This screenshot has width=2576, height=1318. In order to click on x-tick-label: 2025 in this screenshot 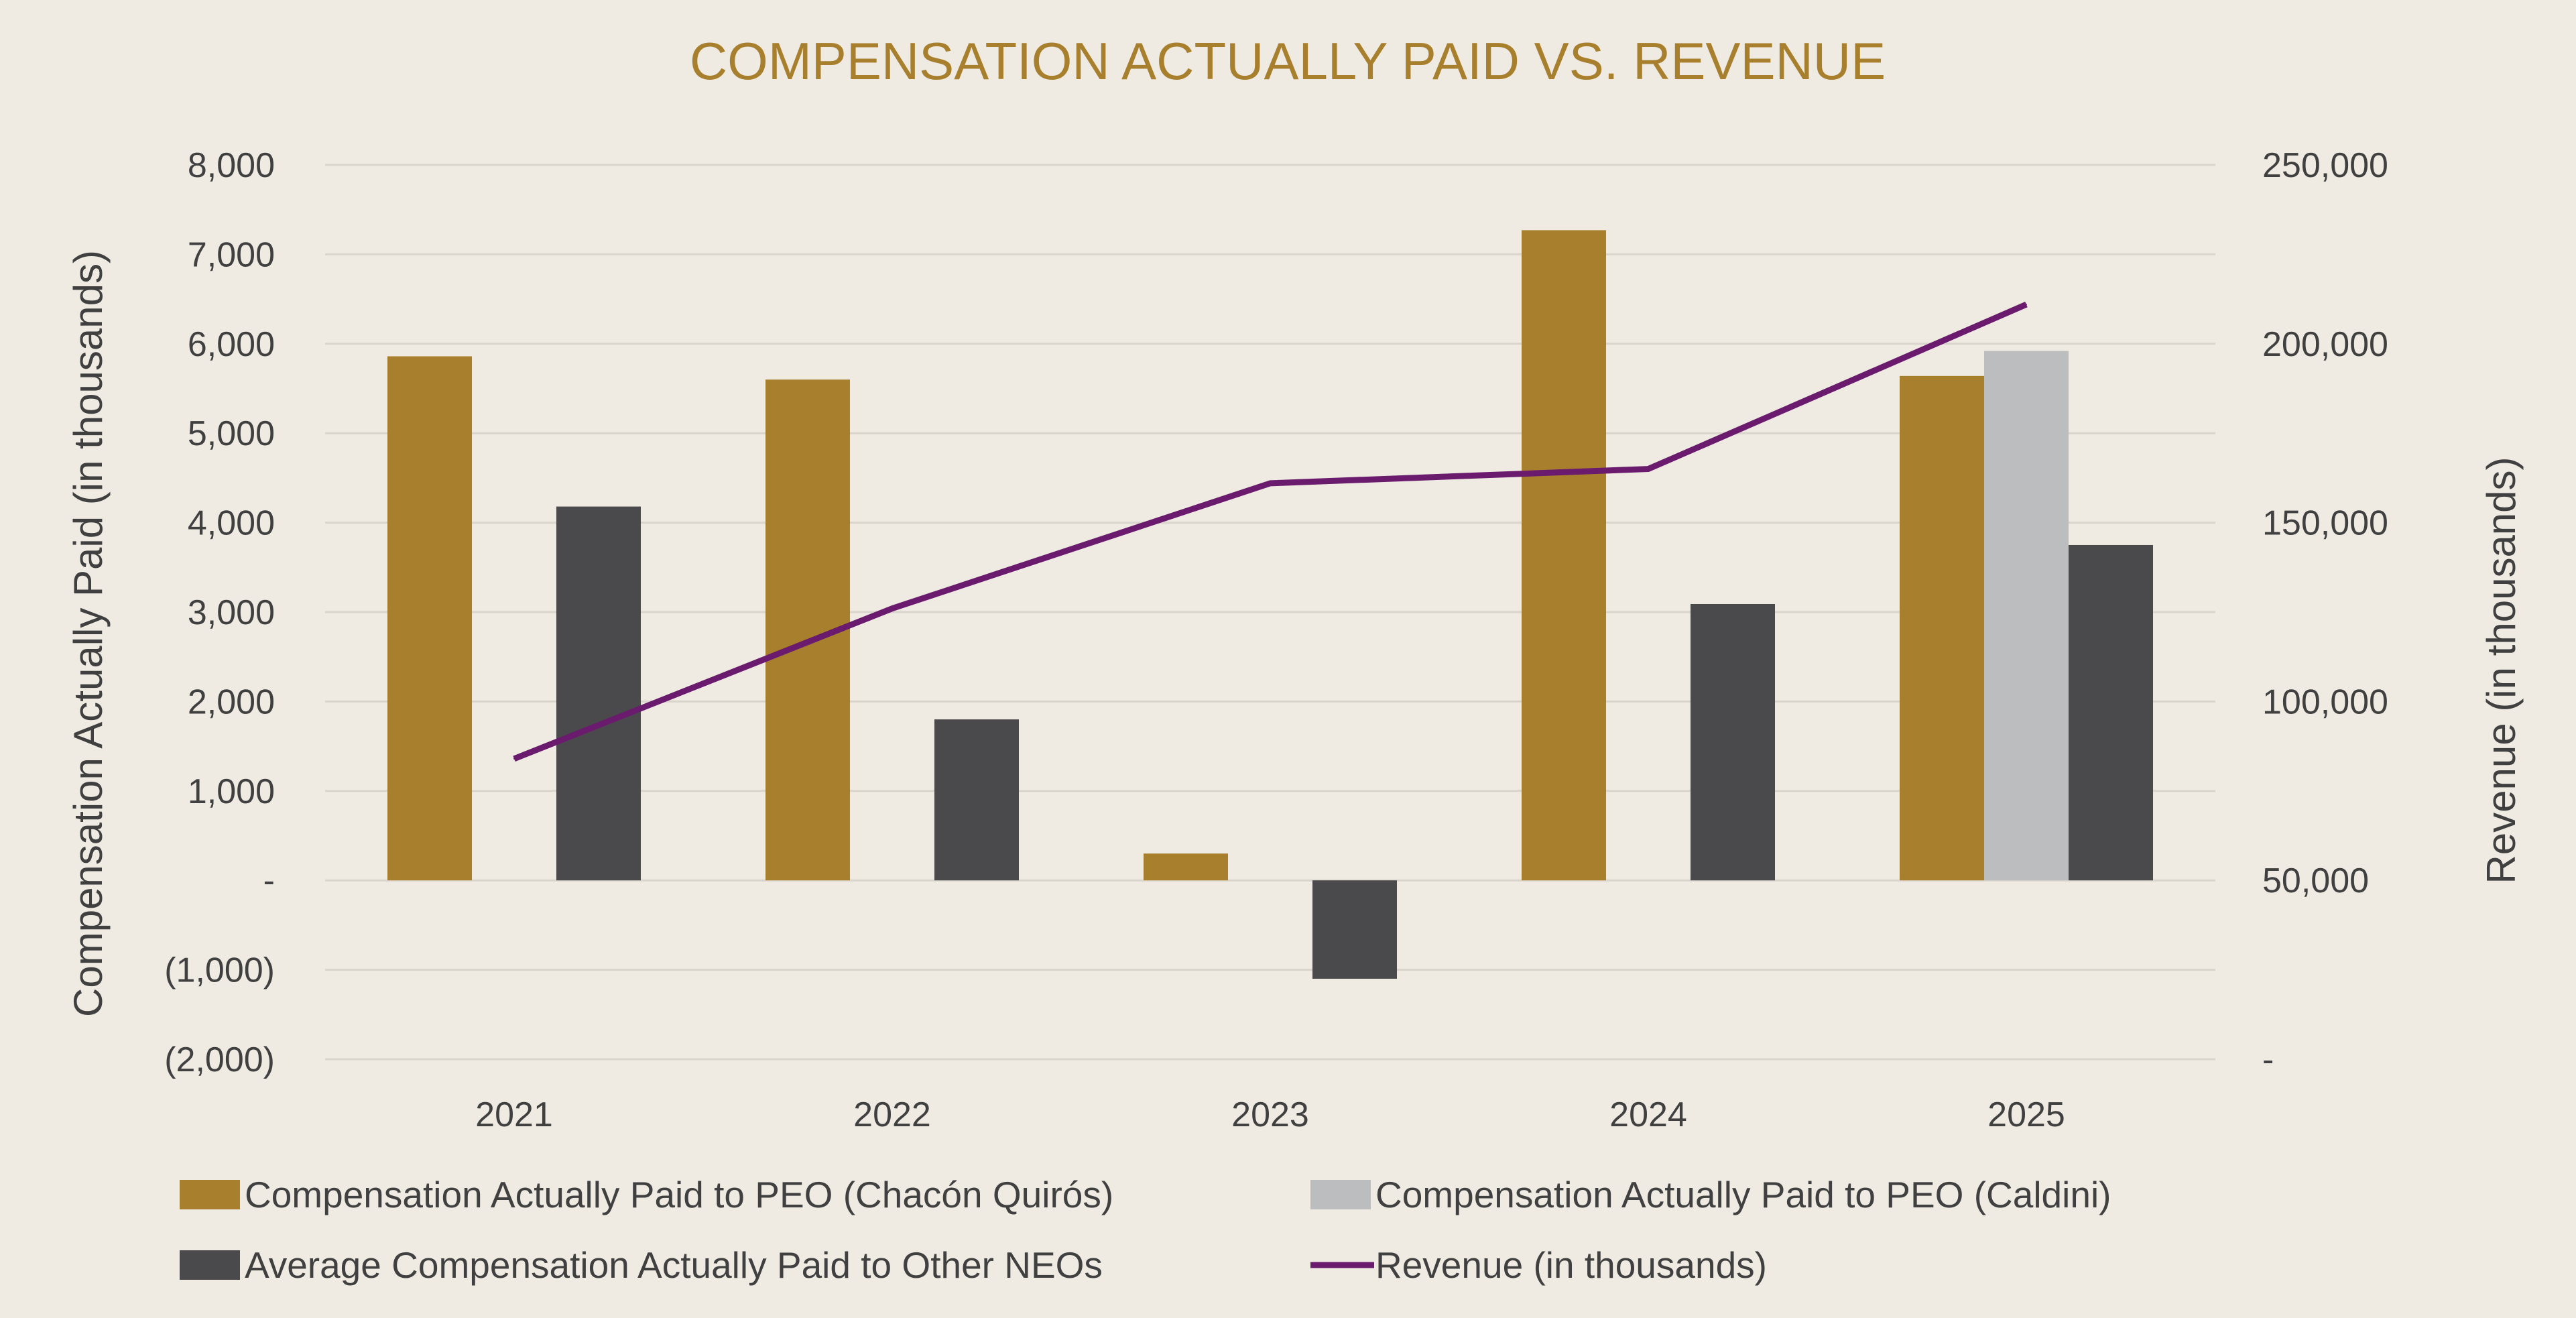, I will do `click(2026, 1114)`.